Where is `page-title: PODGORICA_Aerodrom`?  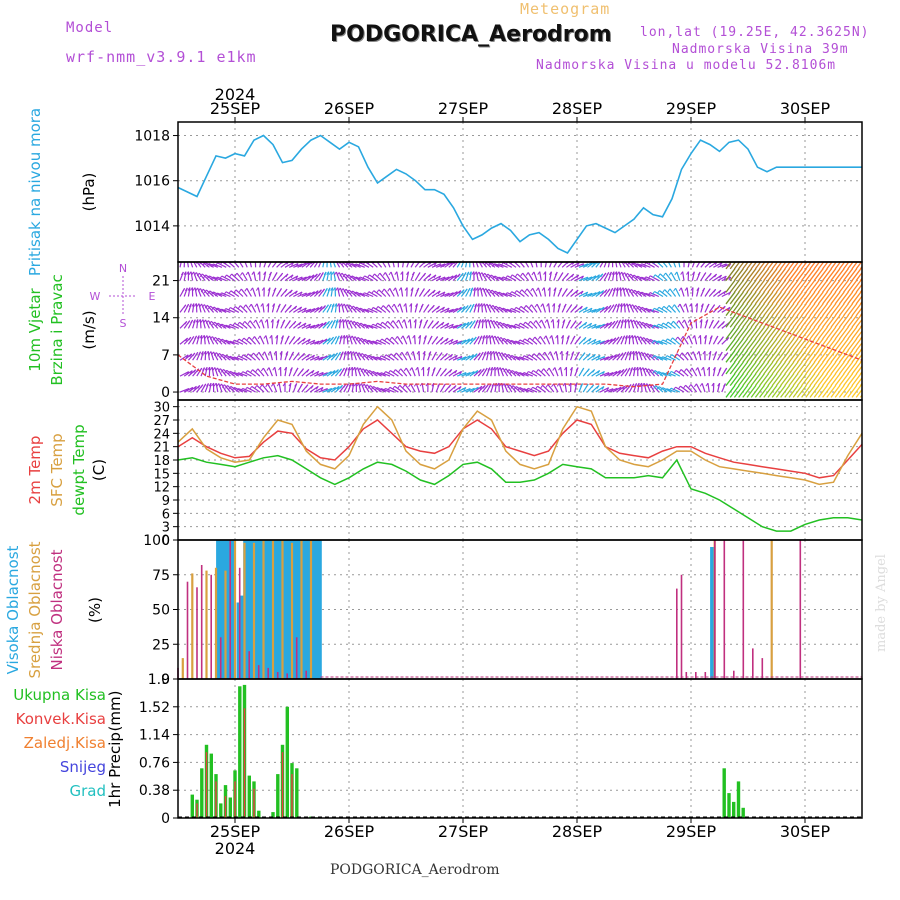 page-title: PODGORICA_Aerodrom is located at coordinates (471, 34).